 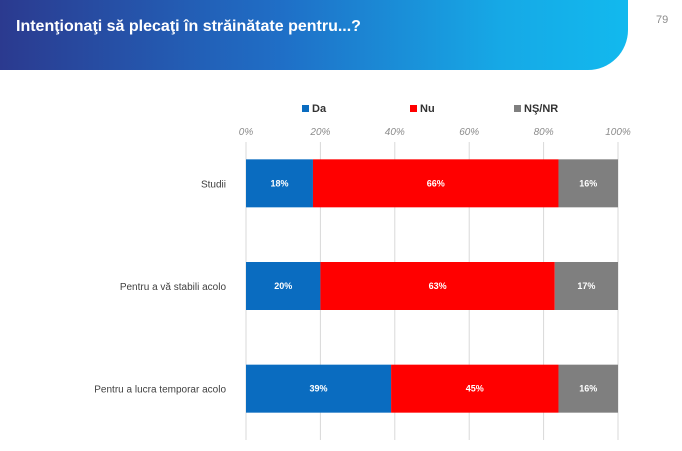 I want to click on category-label: Pentru a lucra temporar acolo, so click(x=160, y=390).